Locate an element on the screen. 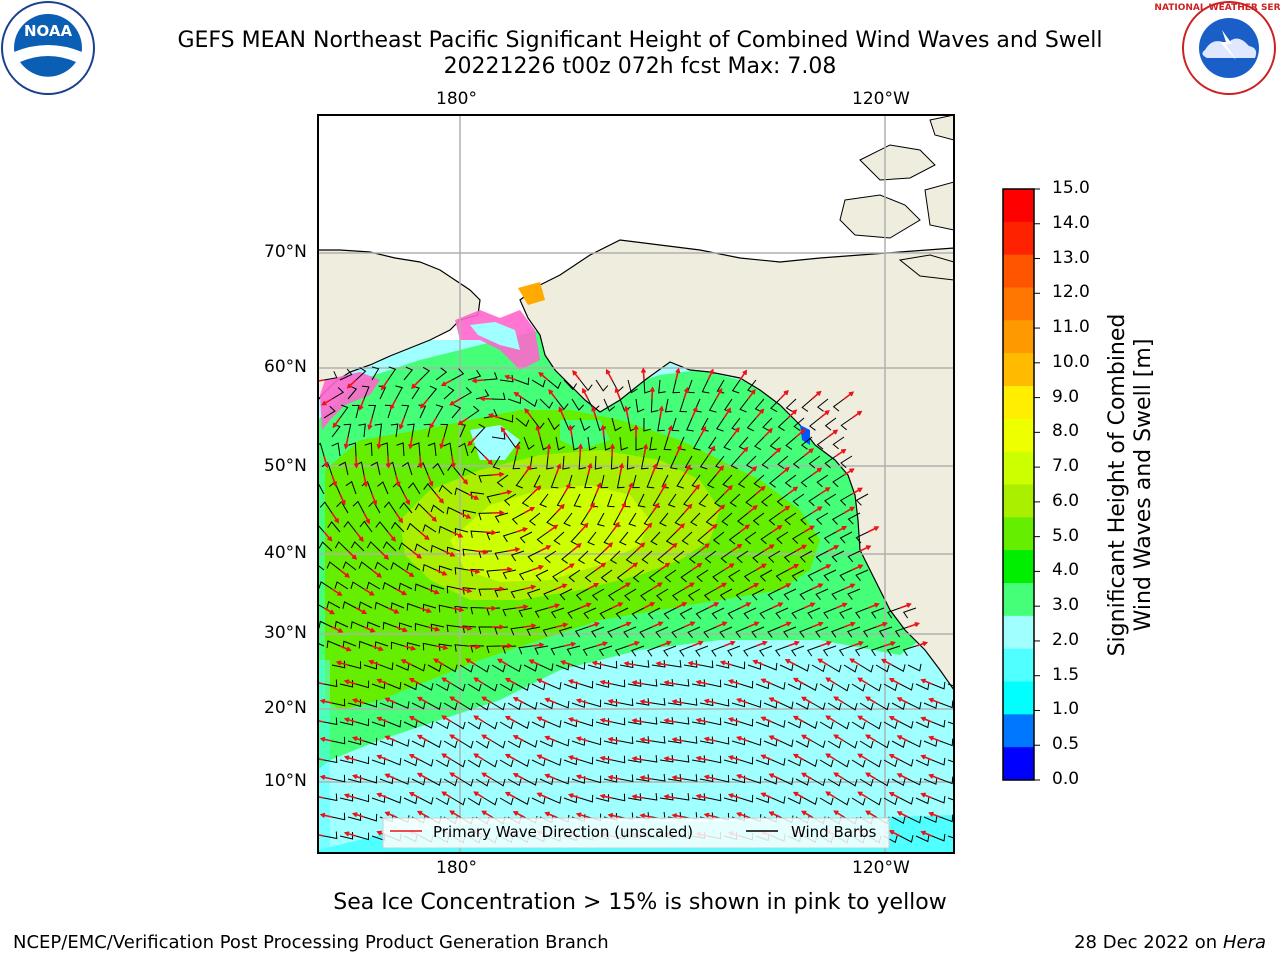 This screenshot has width=1280, height=960. colorbar-band is located at coordinates (1018, 304).